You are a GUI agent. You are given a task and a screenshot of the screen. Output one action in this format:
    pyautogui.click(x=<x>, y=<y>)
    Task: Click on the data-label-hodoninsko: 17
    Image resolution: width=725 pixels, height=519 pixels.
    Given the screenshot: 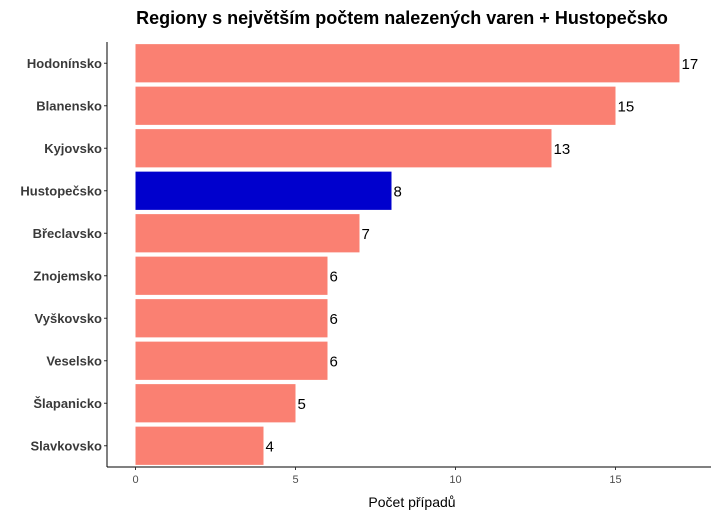 What is the action you would take?
    pyautogui.click(x=690, y=64)
    